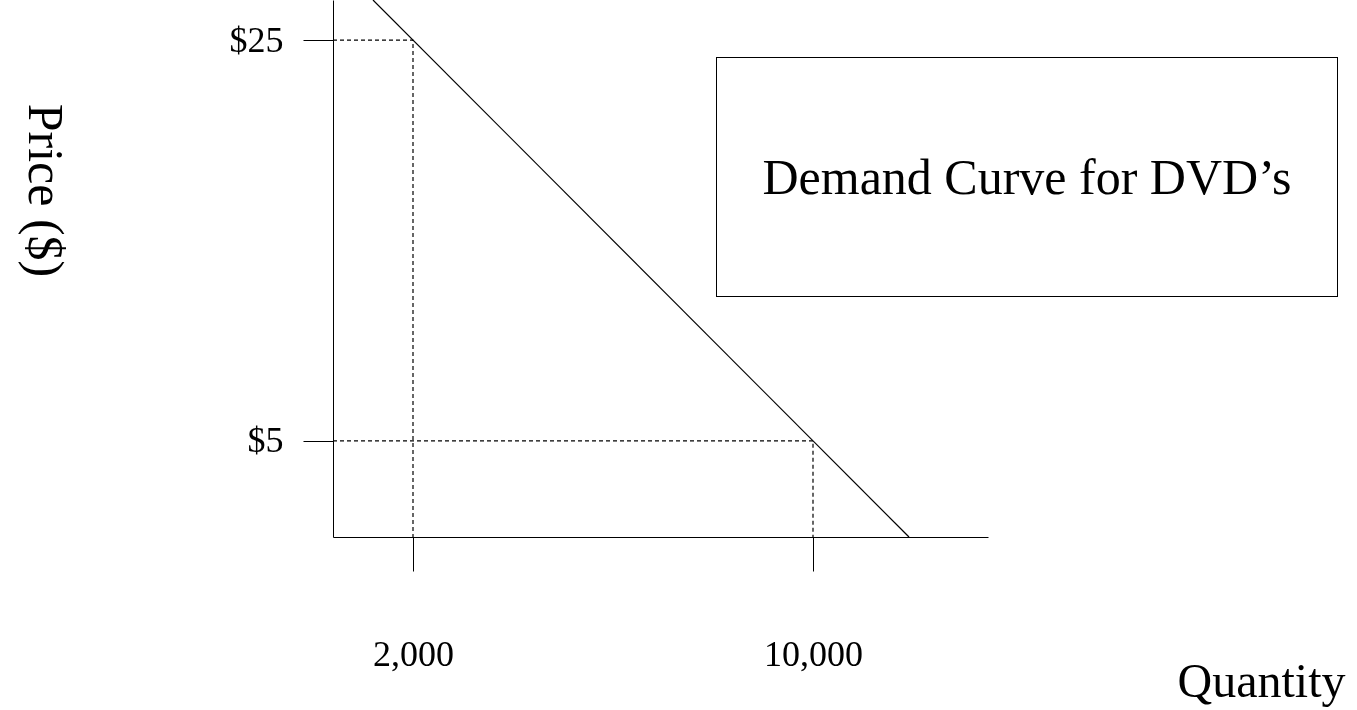  What do you see at coordinates (45, 190) in the screenshot?
I see `y-axis-title: Price ($)` at bounding box center [45, 190].